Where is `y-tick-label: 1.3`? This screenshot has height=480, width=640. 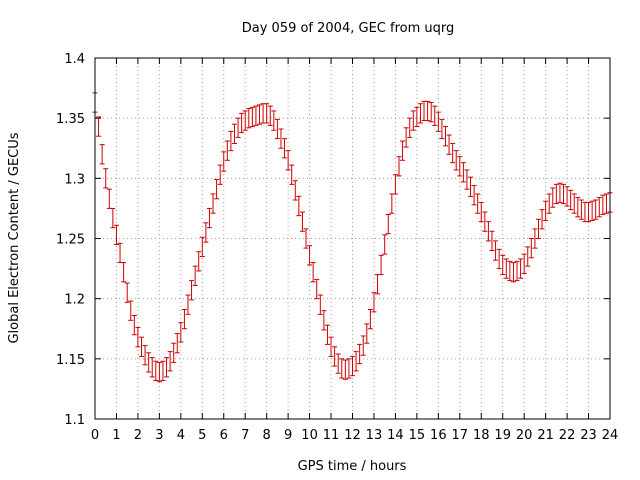 y-tick-label: 1.3 is located at coordinates (74, 179).